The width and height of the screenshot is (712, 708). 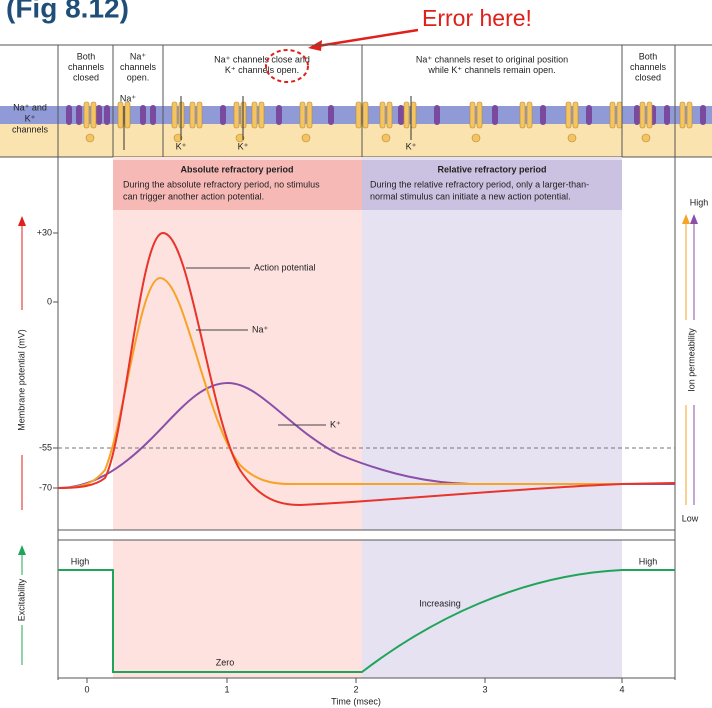 I want to click on curve-label: K⁺, so click(x=335, y=424).